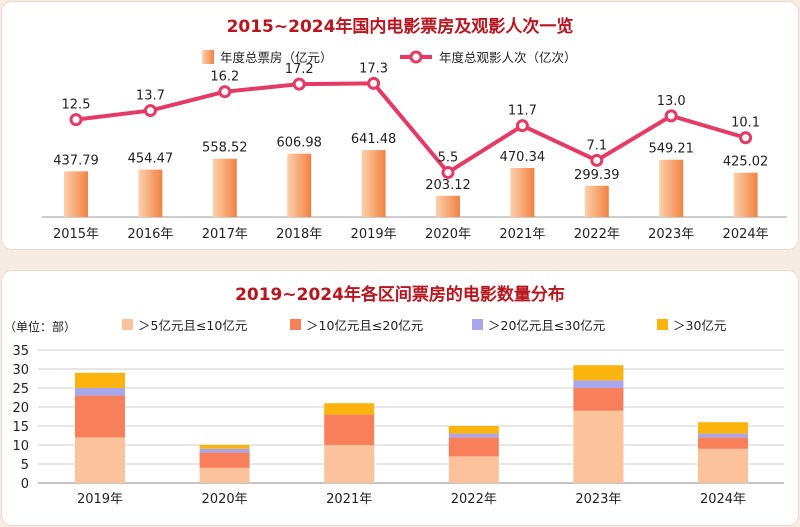 The height and width of the screenshot is (527, 800). Describe the element at coordinates (400, 294) in the screenshot. I see `chart-title: 2019~2024年各区间票房的电影数量分布` at that location.